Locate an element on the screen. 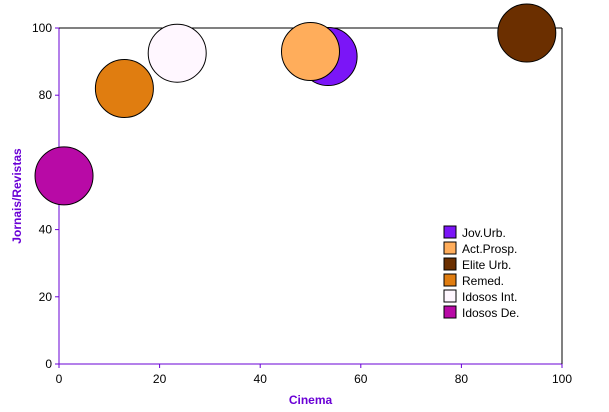 The height and width of the screenshot is (412, 609). legend-swatch-act-prosp is located at coordinates (450, 248).